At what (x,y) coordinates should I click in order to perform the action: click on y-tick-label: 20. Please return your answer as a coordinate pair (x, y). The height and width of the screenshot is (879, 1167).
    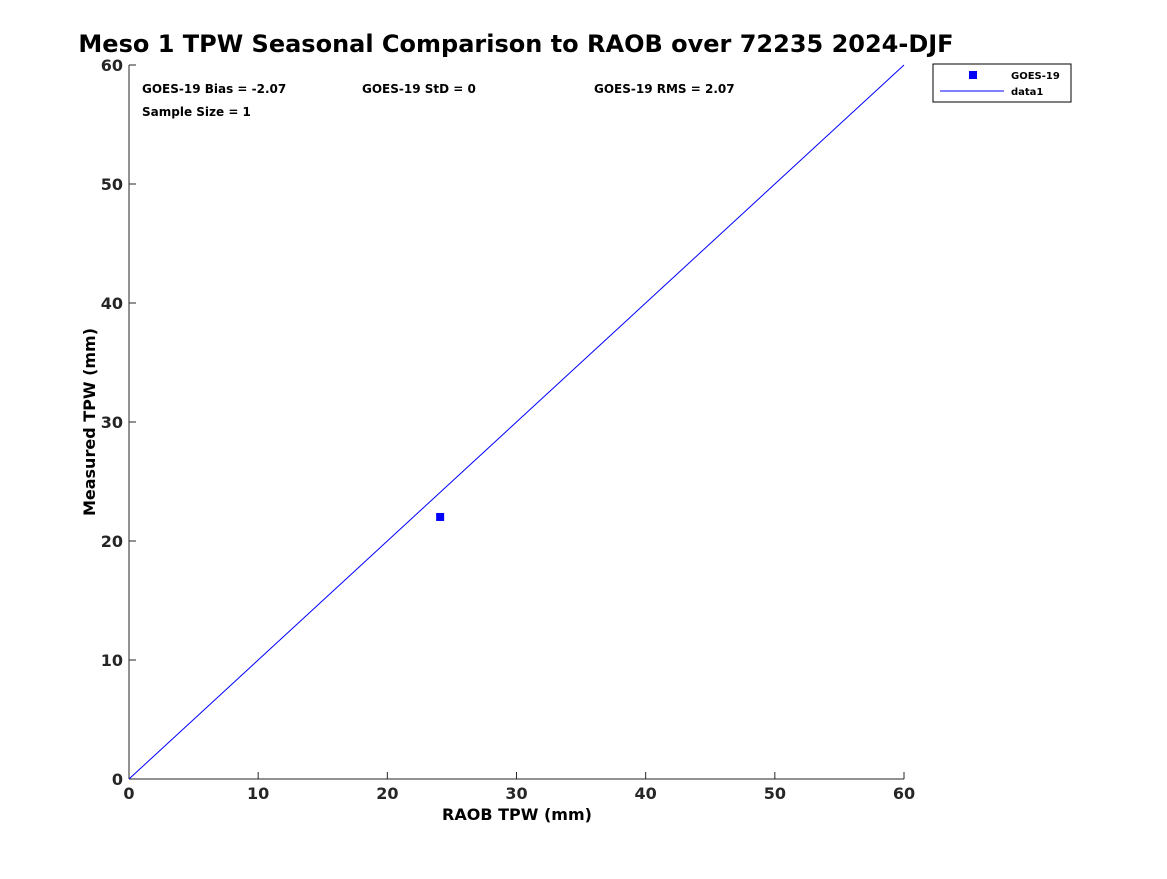
    Looking at the image, I should click on (112, 541).